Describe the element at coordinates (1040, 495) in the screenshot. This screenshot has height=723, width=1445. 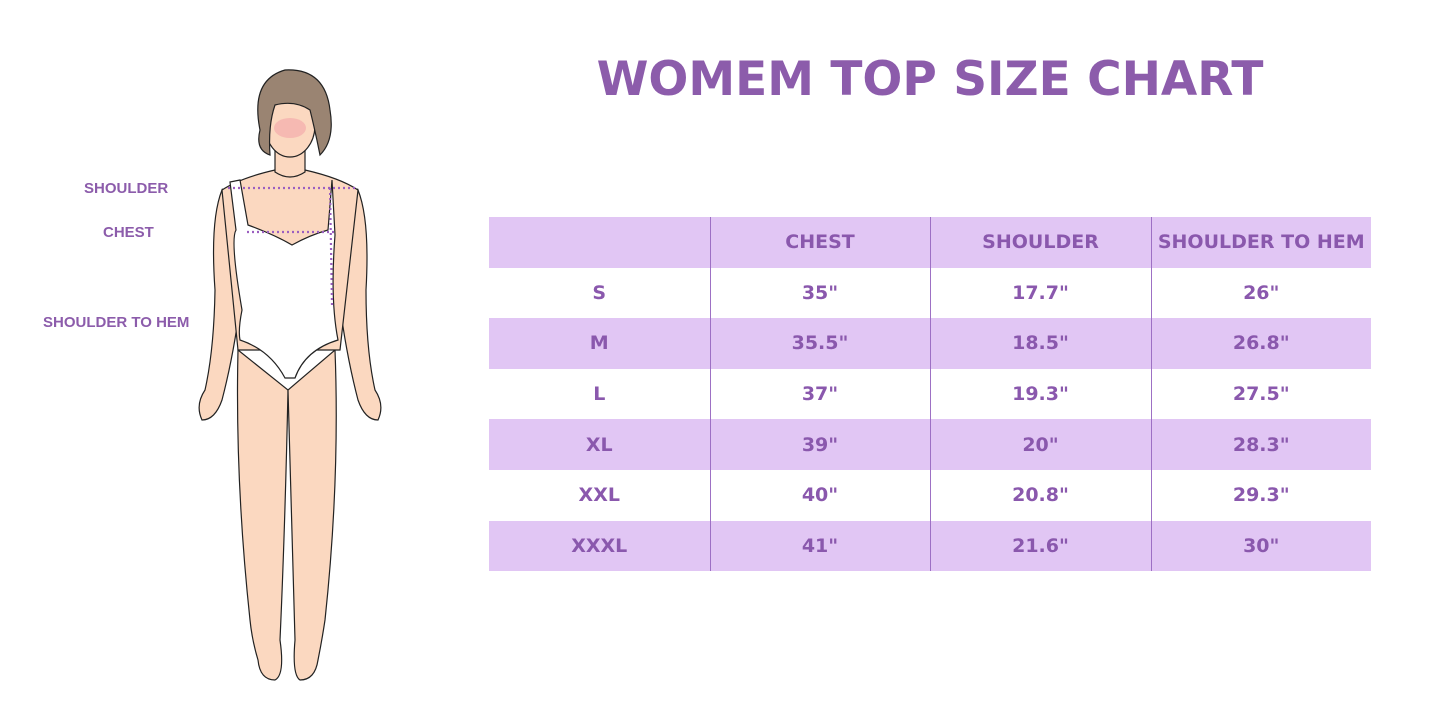
I see `measurement-cell: 20.8"` at that location.